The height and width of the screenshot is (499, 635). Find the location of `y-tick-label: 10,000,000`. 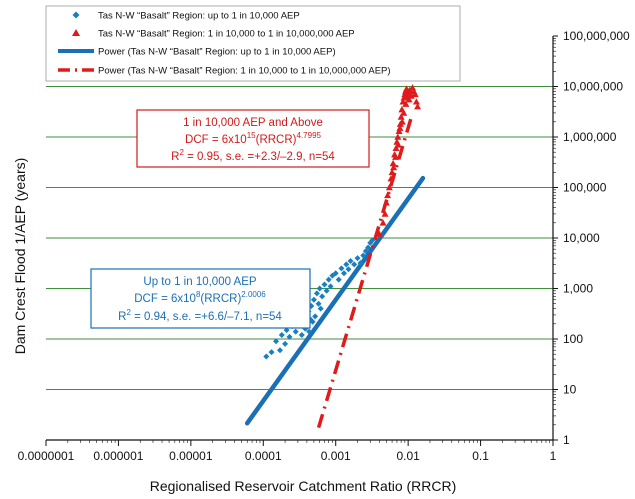

y-tick-label: 10,000,000 is located at coordinates (593, 87).